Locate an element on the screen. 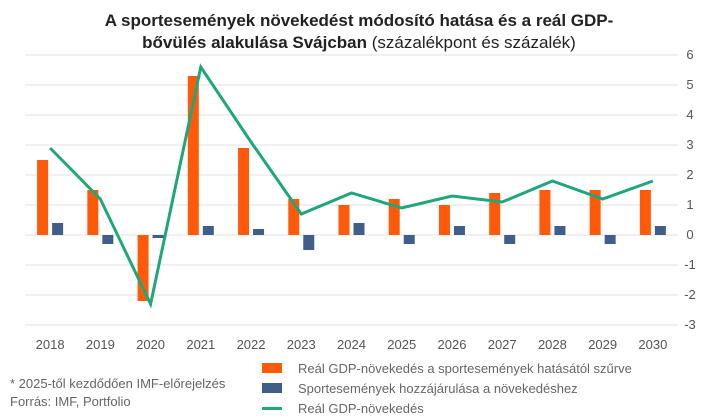 Image resolution: width=718 pixels, height=420 pixels. x-tick-label: 2018 is located at coordinates (50, 344).